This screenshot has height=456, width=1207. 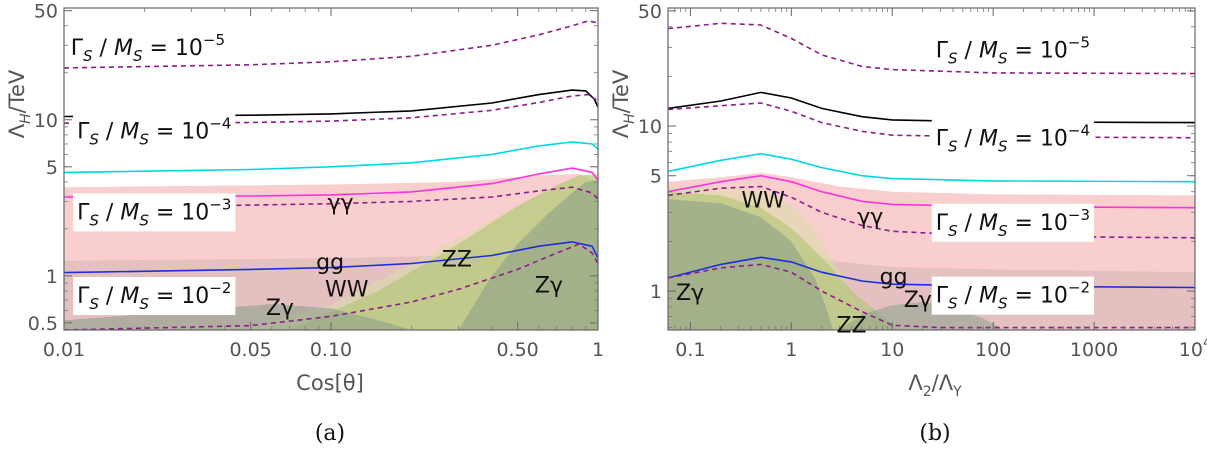 What do you see at coordinates (517, 350) in the screenshot?
I see `x-tick-label: 0.50` at bounding box center [517, 350].